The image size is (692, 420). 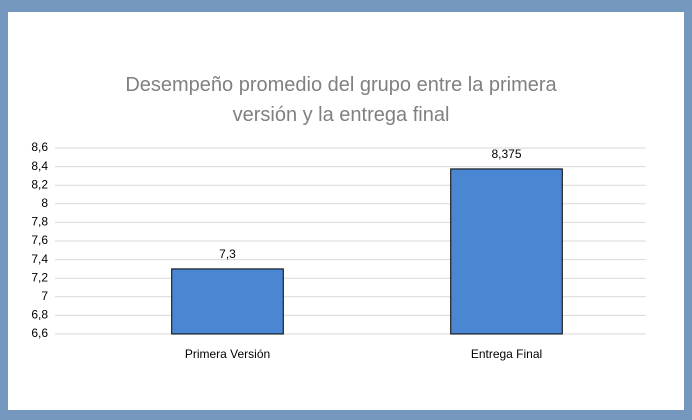 What do you see at coordinates (39, 166) in the screenshot?
I see `y-tick-label: 8,4` at bounding box center [39, 166].